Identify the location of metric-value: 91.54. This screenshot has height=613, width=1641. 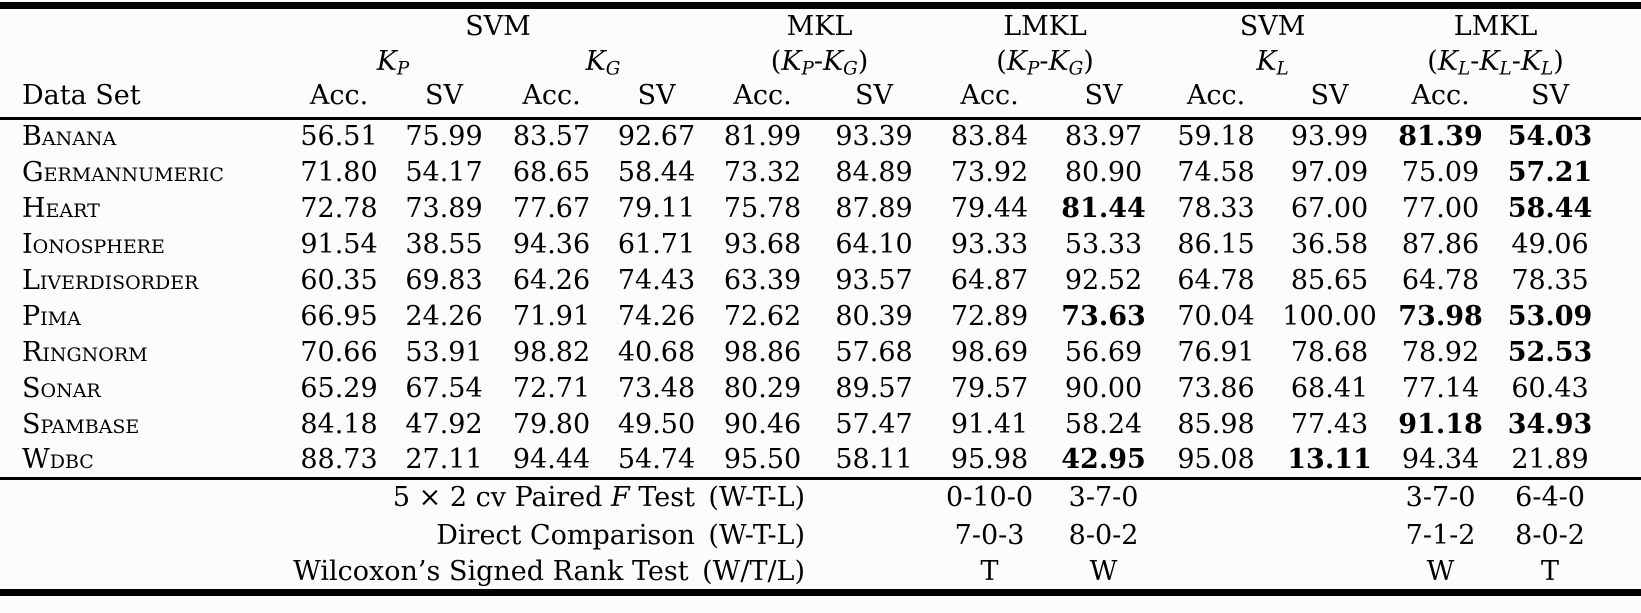
(339, 244).